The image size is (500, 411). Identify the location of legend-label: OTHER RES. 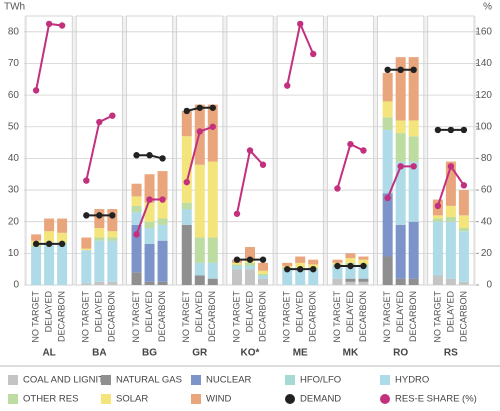
(50, 399).